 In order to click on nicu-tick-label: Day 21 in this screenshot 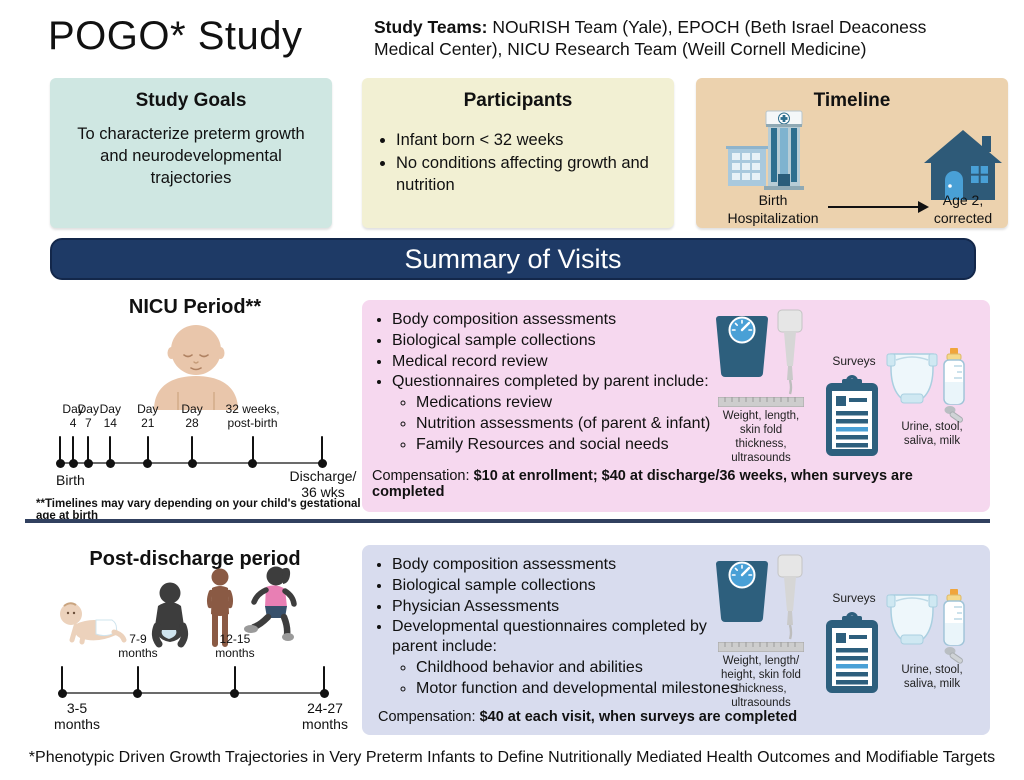, I will do `click(148, 416)`.